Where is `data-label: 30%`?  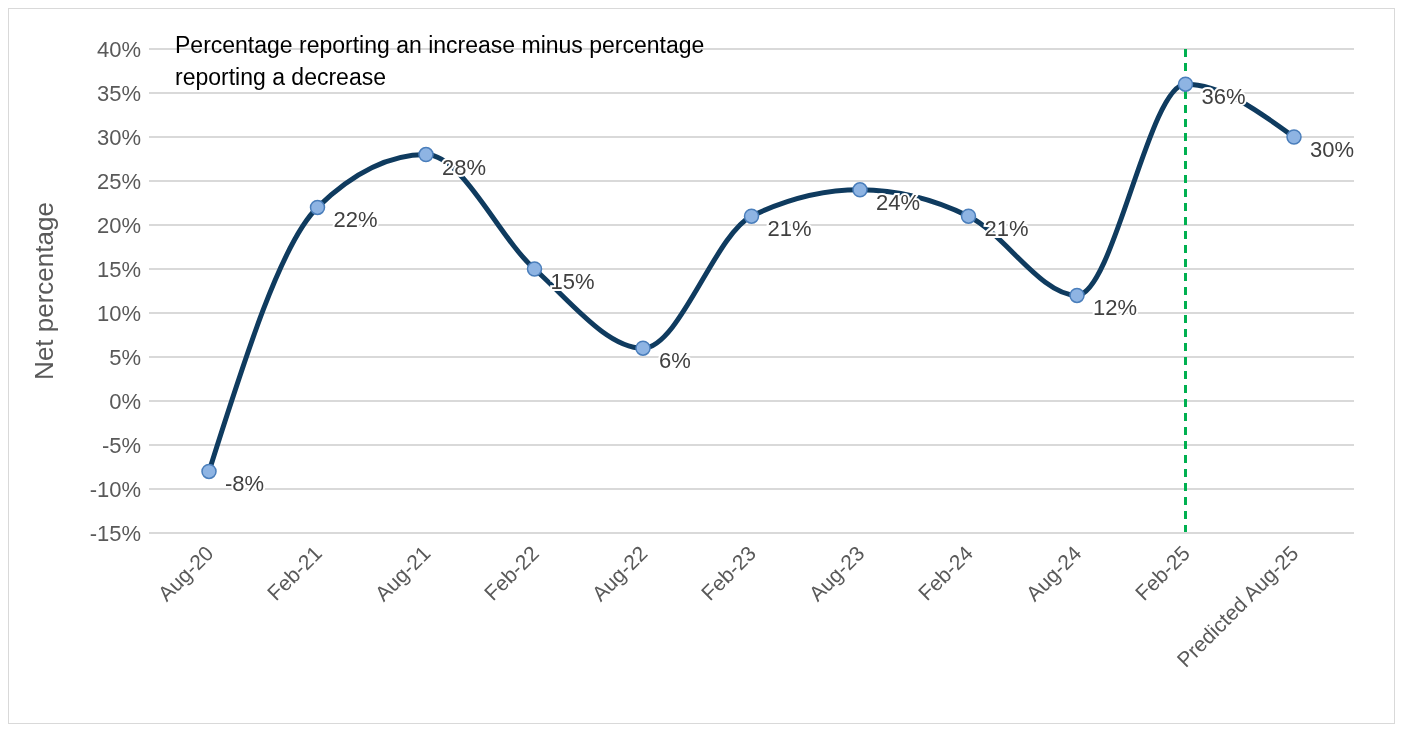 data-label: 30% is located at coordinates (1332, 149).